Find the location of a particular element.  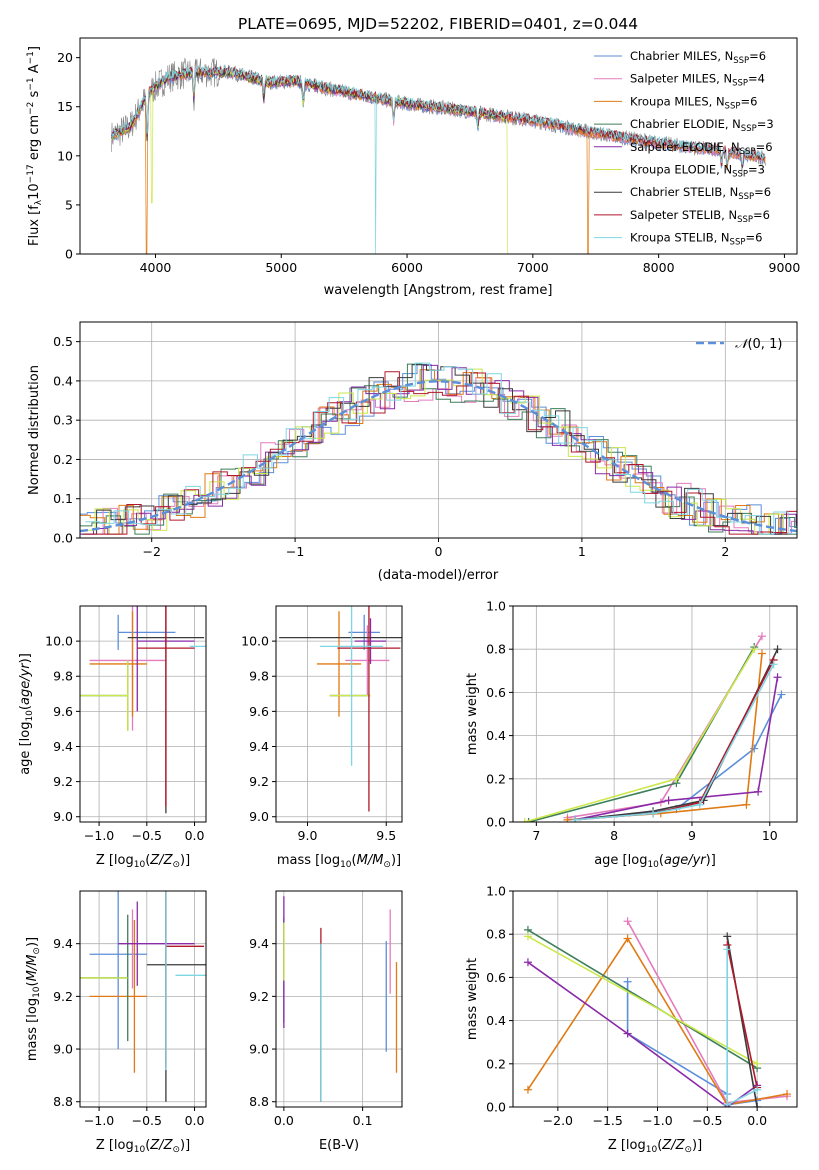

x-axis-label: mass [log10(M/M⊙)] is located at coordinates (339, 861).